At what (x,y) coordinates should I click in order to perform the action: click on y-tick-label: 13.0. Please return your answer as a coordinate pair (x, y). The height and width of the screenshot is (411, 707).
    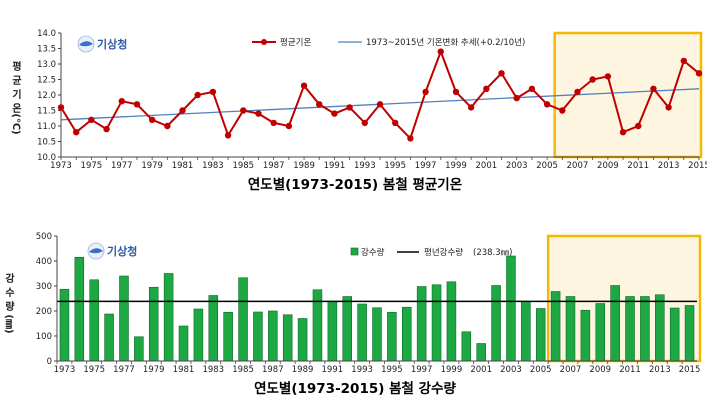
    Looking at the image, I should click on (46, 65).